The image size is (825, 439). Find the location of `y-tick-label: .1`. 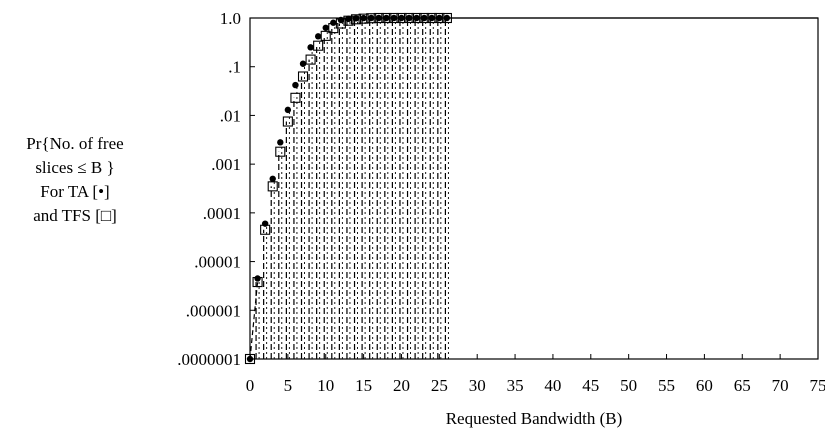

y-tick-label: .1 is located at coordinates (234, 67).